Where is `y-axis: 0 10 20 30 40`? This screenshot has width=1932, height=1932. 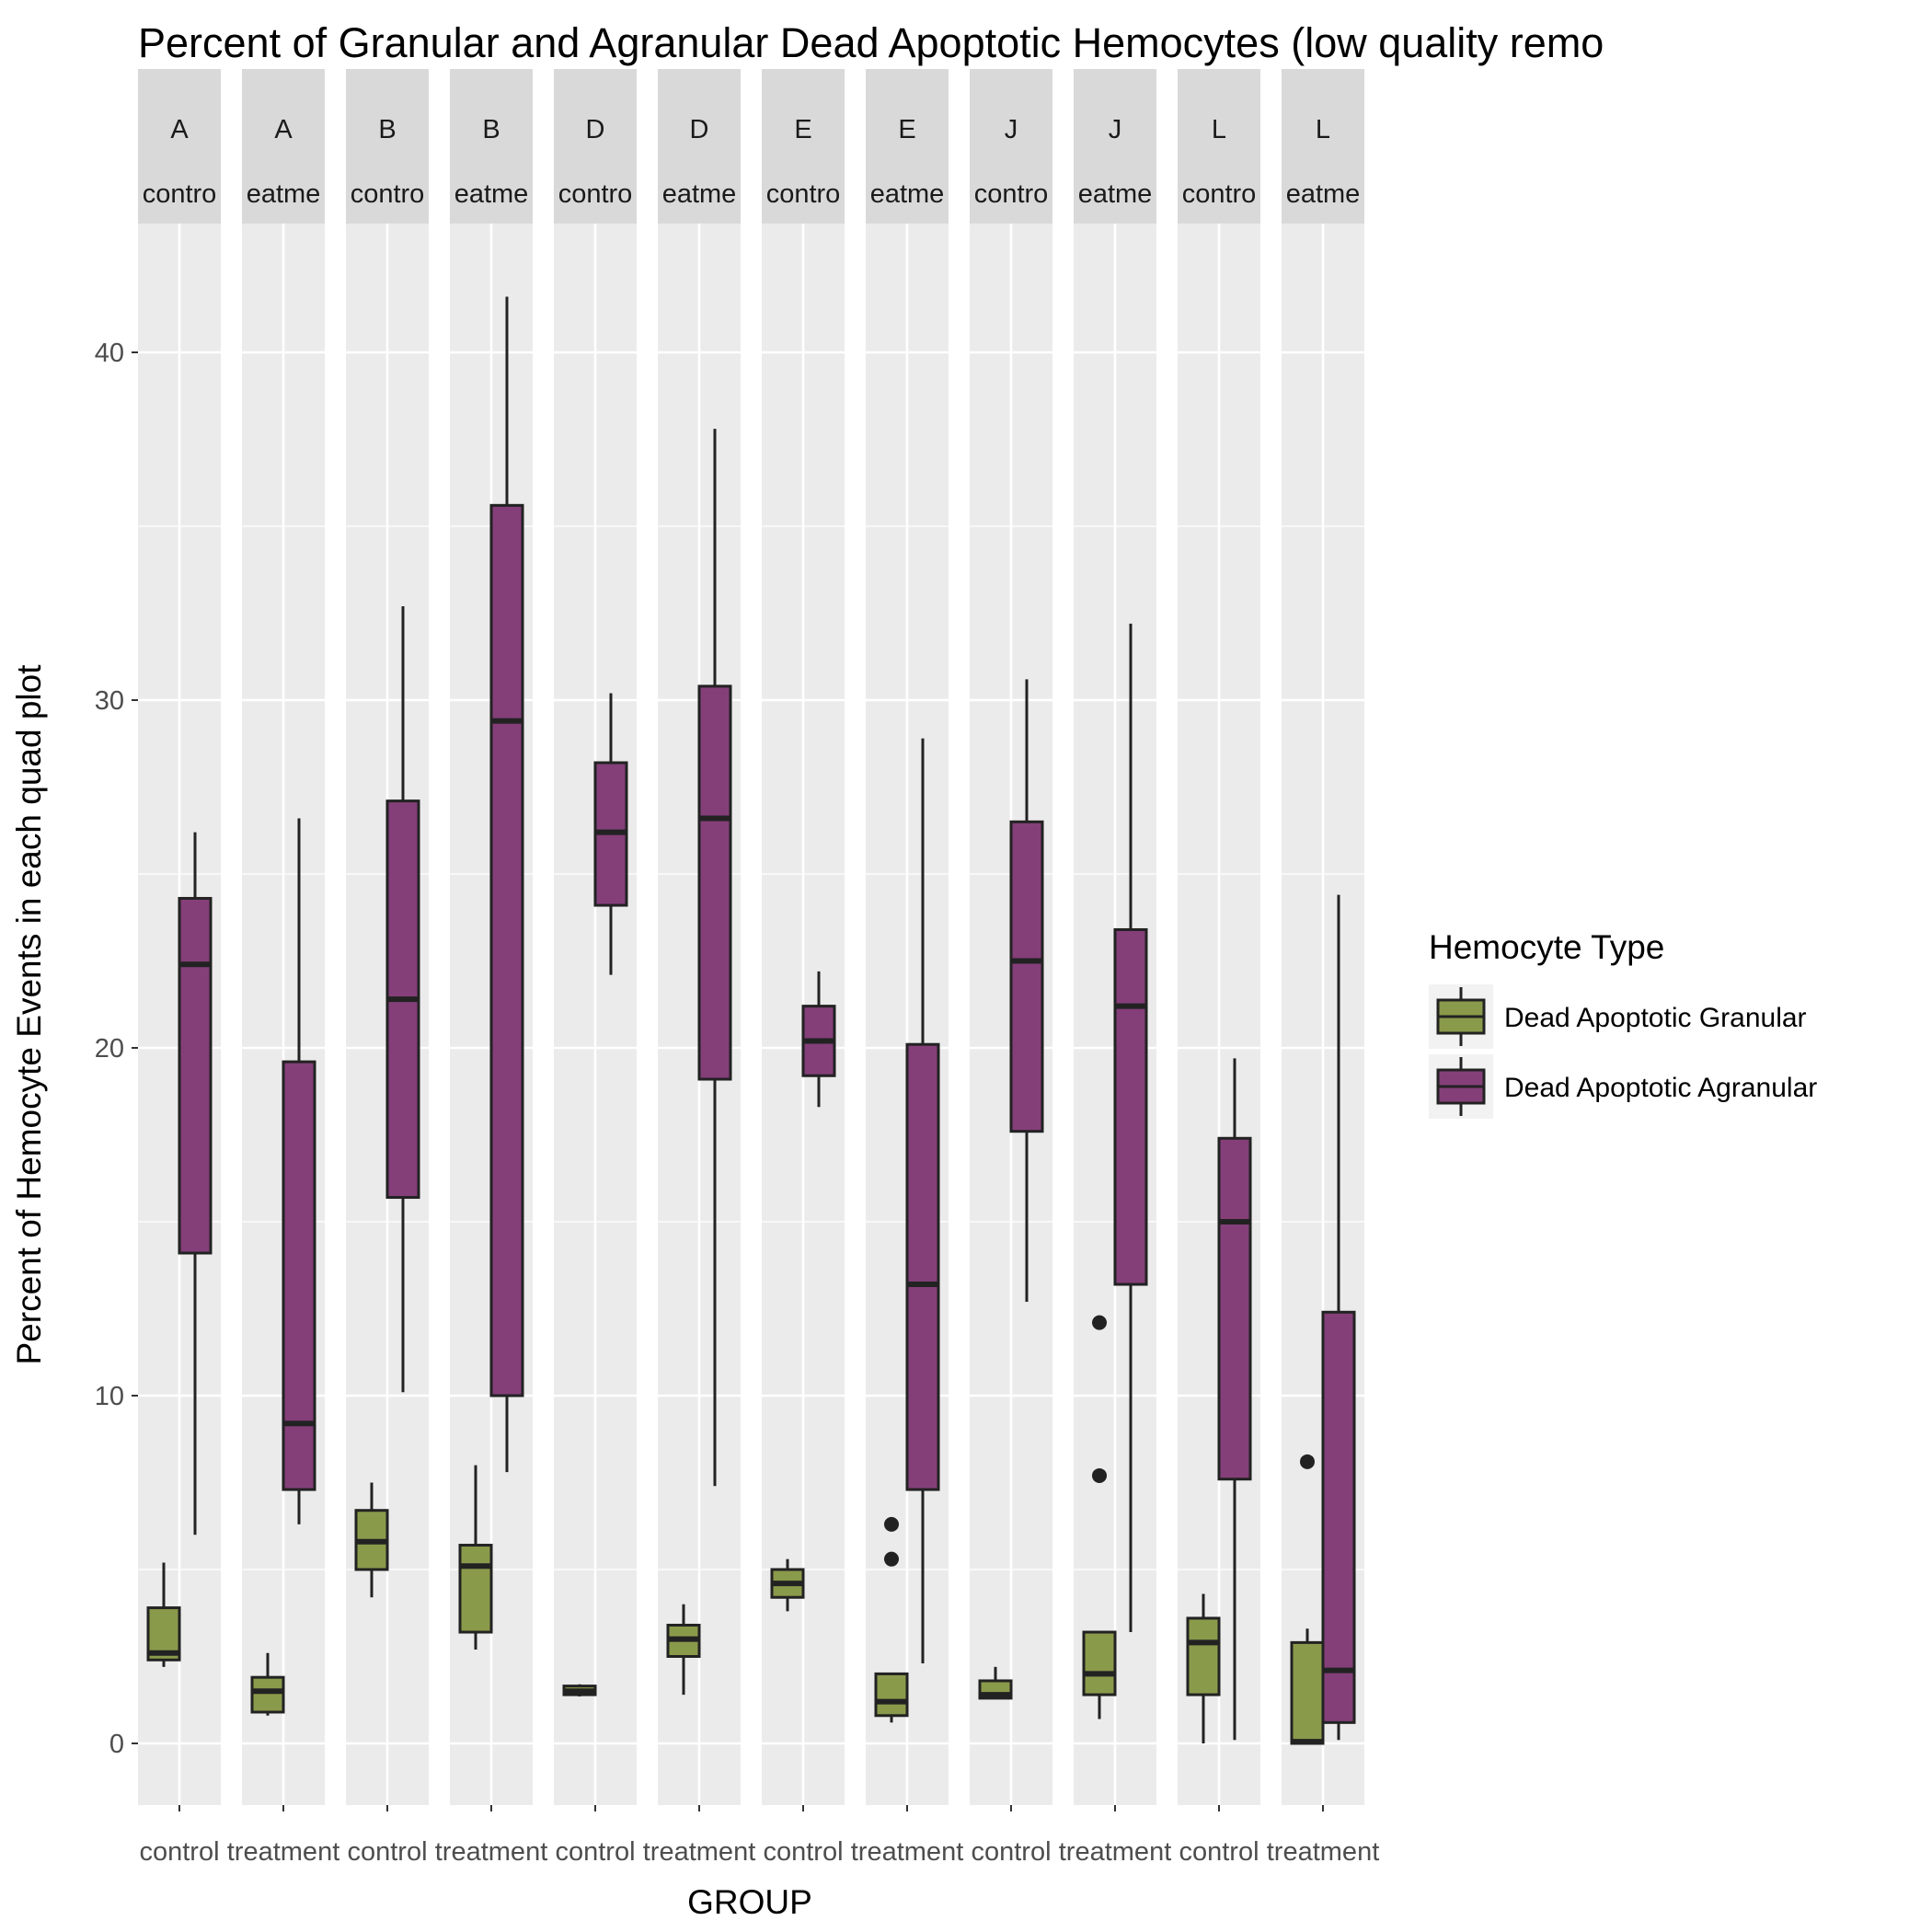 y-axis: 0 10 20 30 40 is located at coordinates (116, 1049).